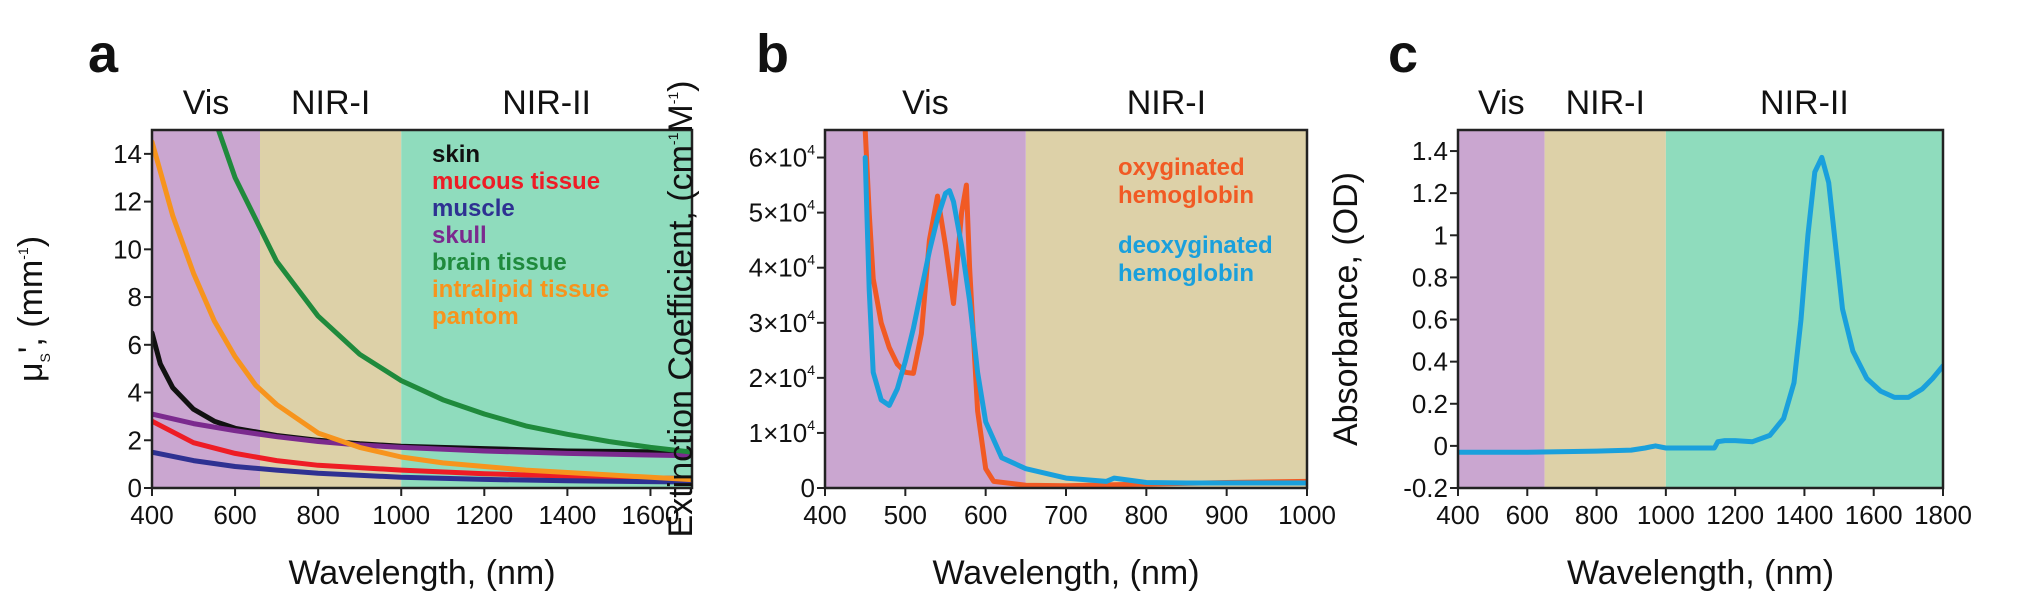  What do you see at coordinates (782, 267) in the screenshot?
I see `y-tick-label: 4×10⁴` at bounding box center [782, 267].